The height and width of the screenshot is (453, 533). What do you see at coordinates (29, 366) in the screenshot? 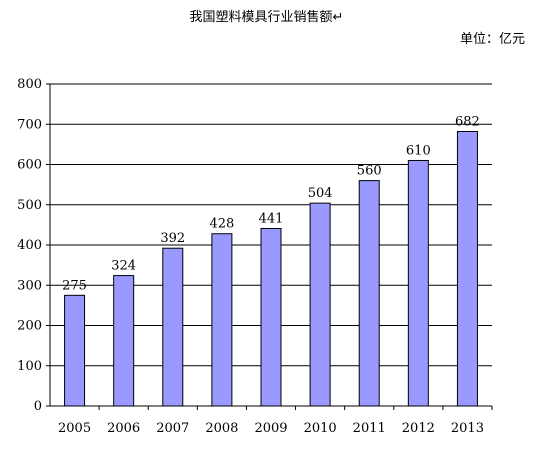
I see `y-tick-label: 100` at bounding box center [29, 366].